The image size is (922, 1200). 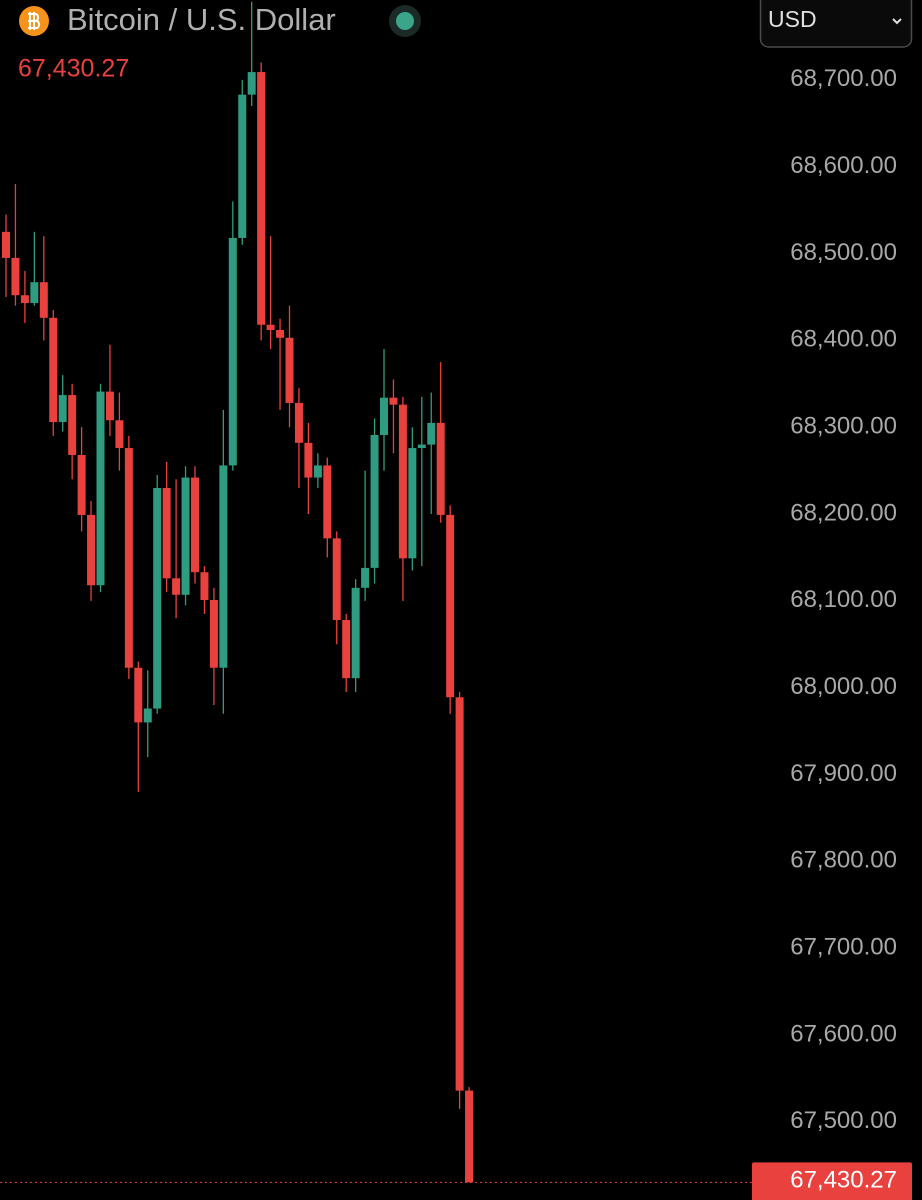 I want to click on y-tick-label: 67,600.00, so click(x=843, y=1033).